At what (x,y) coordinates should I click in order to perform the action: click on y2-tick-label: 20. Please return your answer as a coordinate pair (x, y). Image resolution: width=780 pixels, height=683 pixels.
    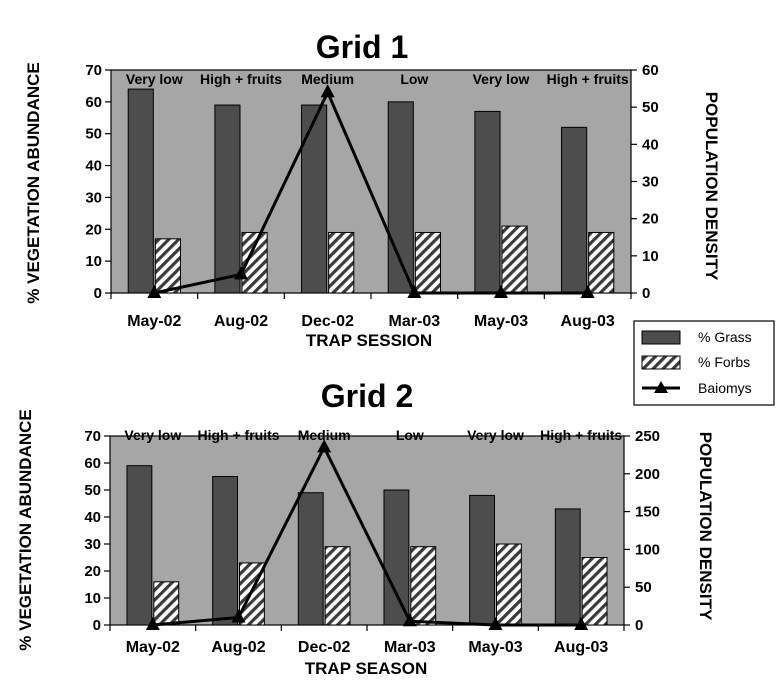
    Looking at the image, I should click on (650, 219).